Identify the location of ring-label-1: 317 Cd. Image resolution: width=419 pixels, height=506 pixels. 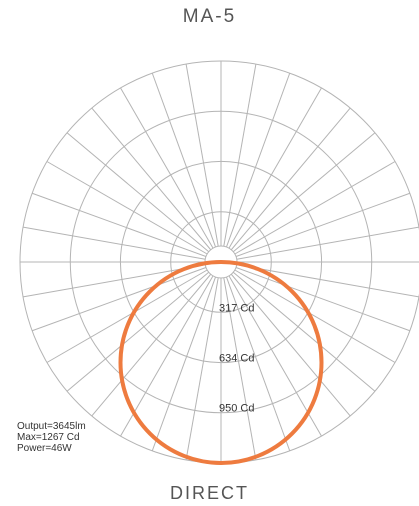
(236, 308).